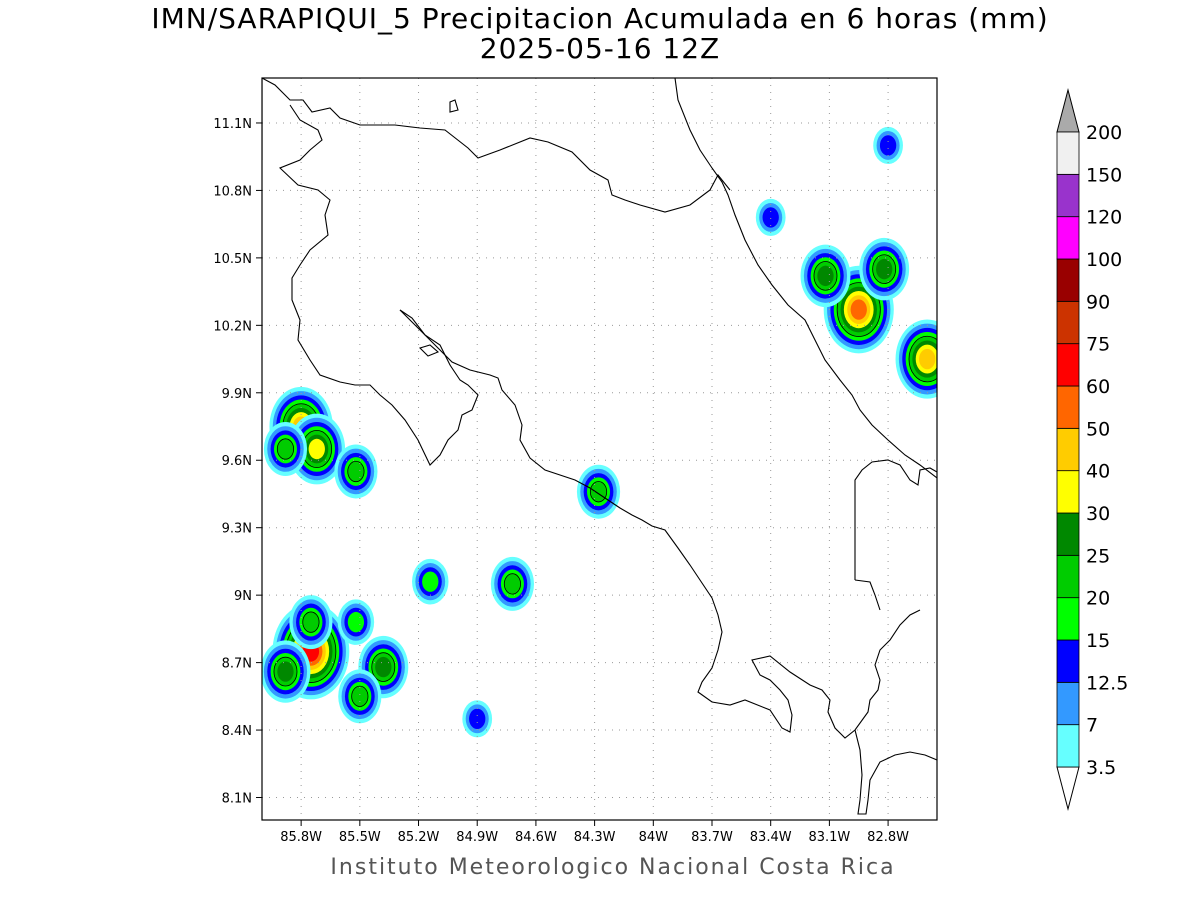  I want to click on colorbar-label: 75, so click(1098, 345).